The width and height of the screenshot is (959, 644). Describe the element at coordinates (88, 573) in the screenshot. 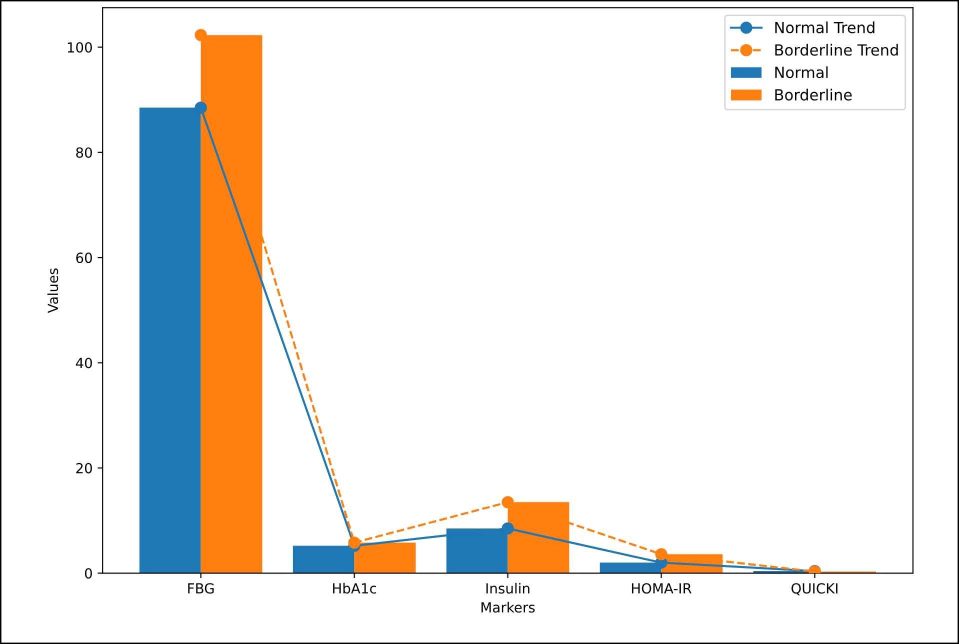

I see `y-tick-label: 0` at that location.